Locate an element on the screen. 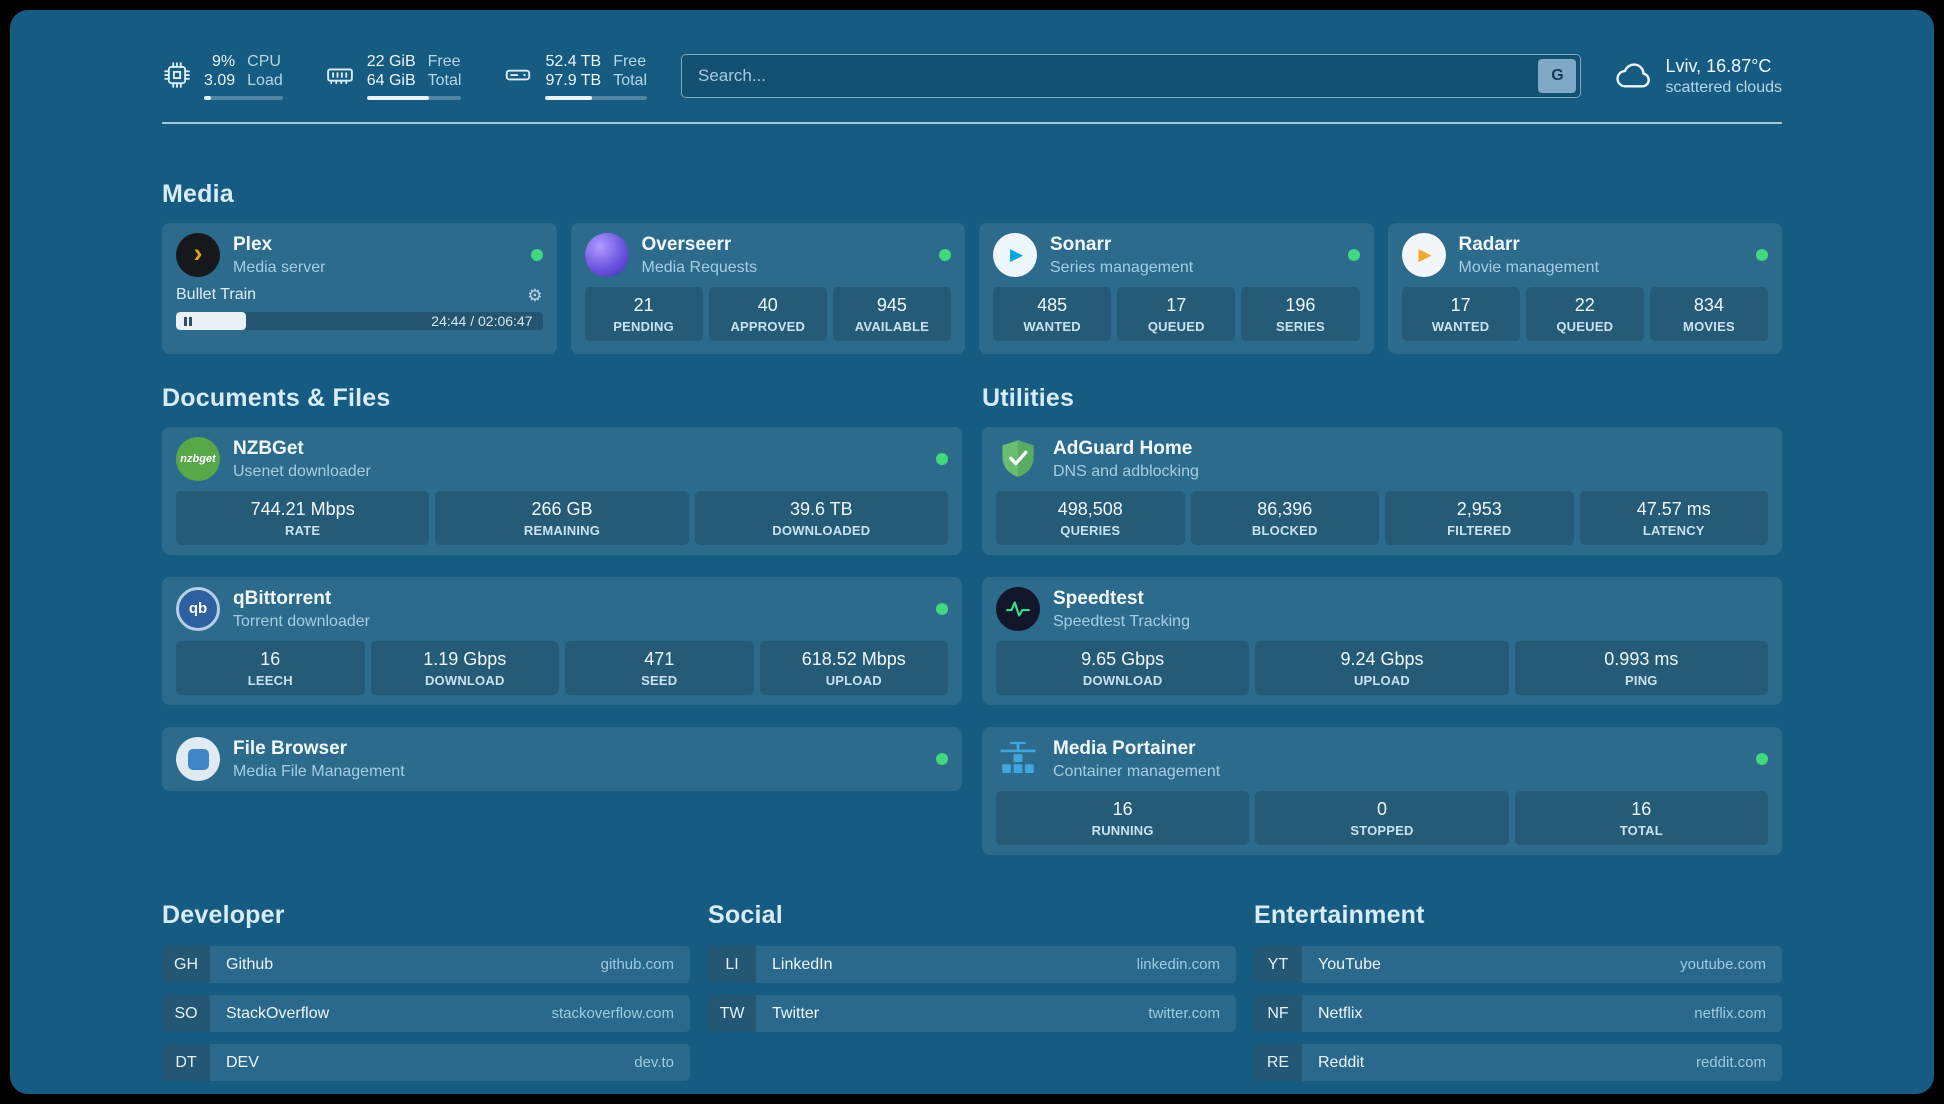 Image resolution: width=1944 pixels, height=1104 pixels. bookmark-dev: DT DEV dev.to is located at coordinates (426, 1062).